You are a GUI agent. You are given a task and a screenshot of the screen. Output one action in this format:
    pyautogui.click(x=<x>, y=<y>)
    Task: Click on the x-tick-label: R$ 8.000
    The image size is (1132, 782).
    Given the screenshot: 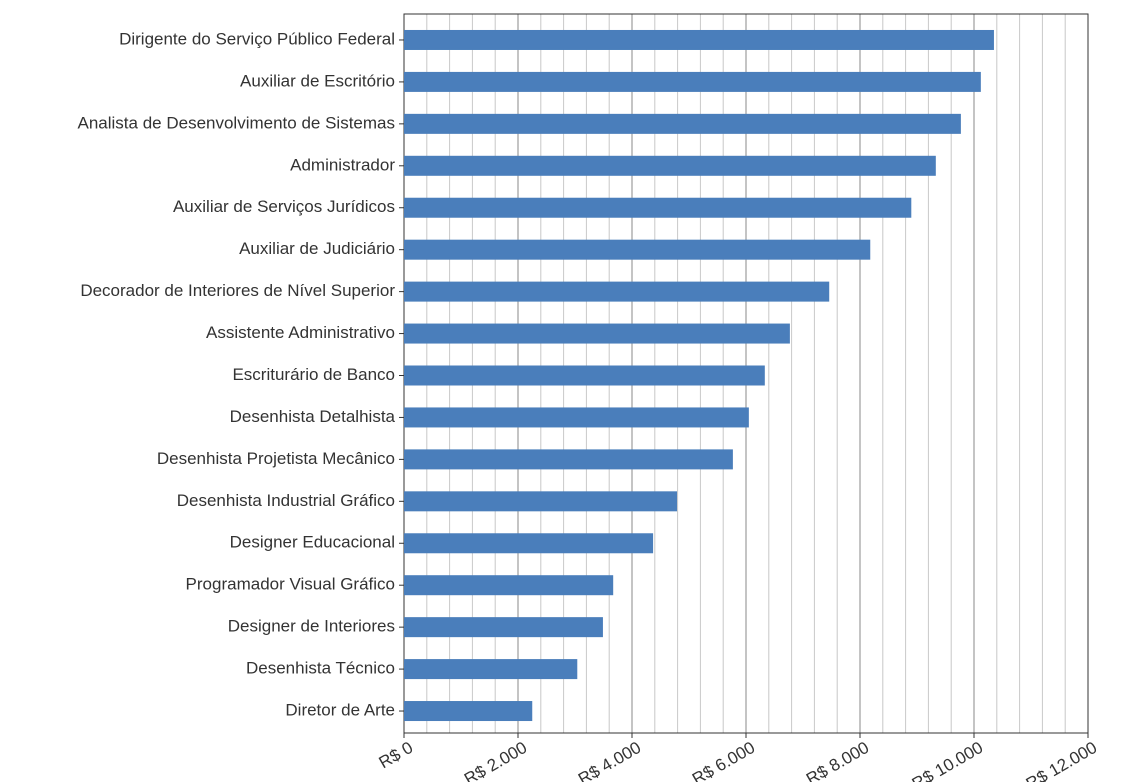 What is the action you would take?
    pyautogui.click(x=837, y=760)
    